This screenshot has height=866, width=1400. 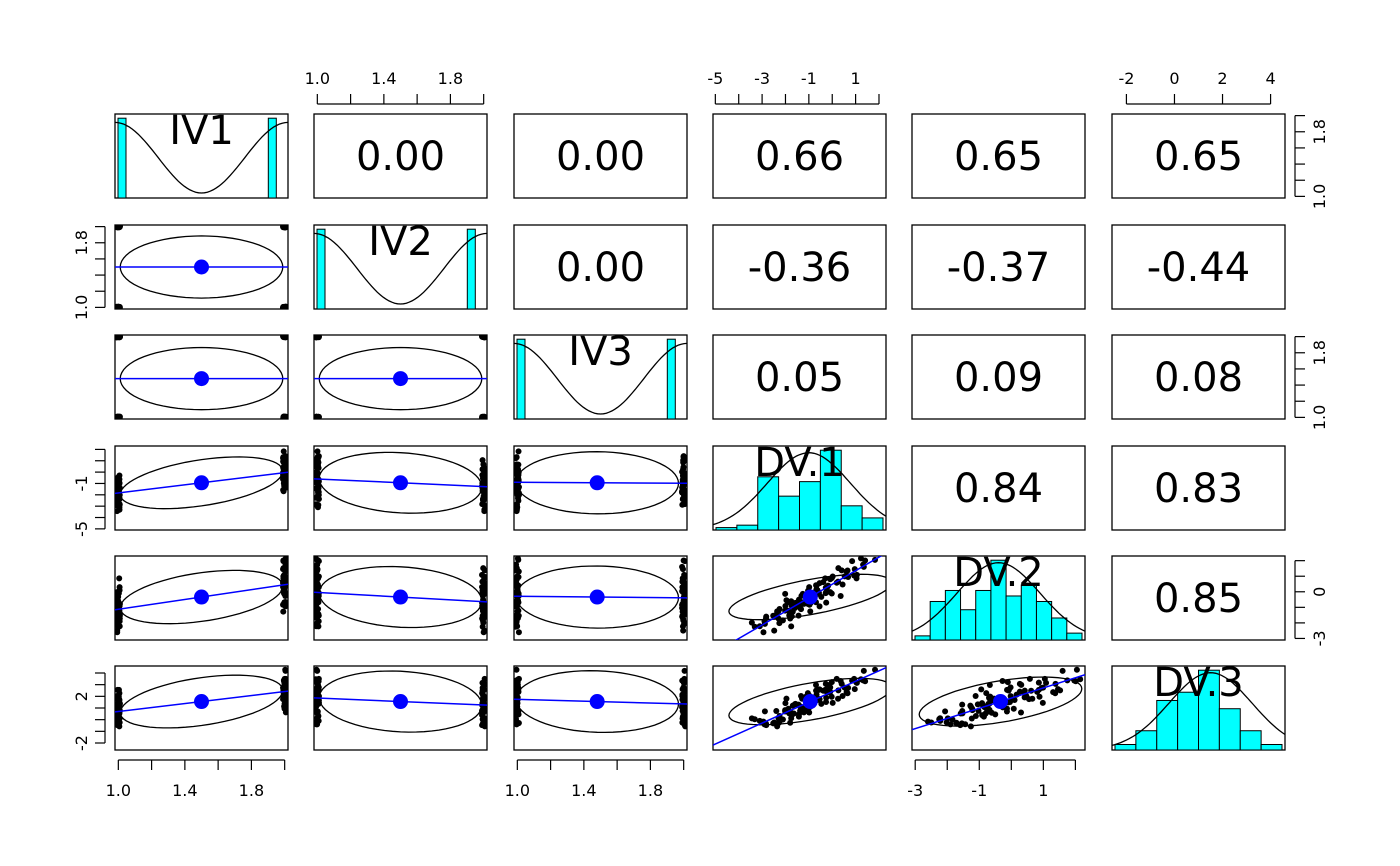 I want to click on variable-name: IV3, so click(x=600, y=352).